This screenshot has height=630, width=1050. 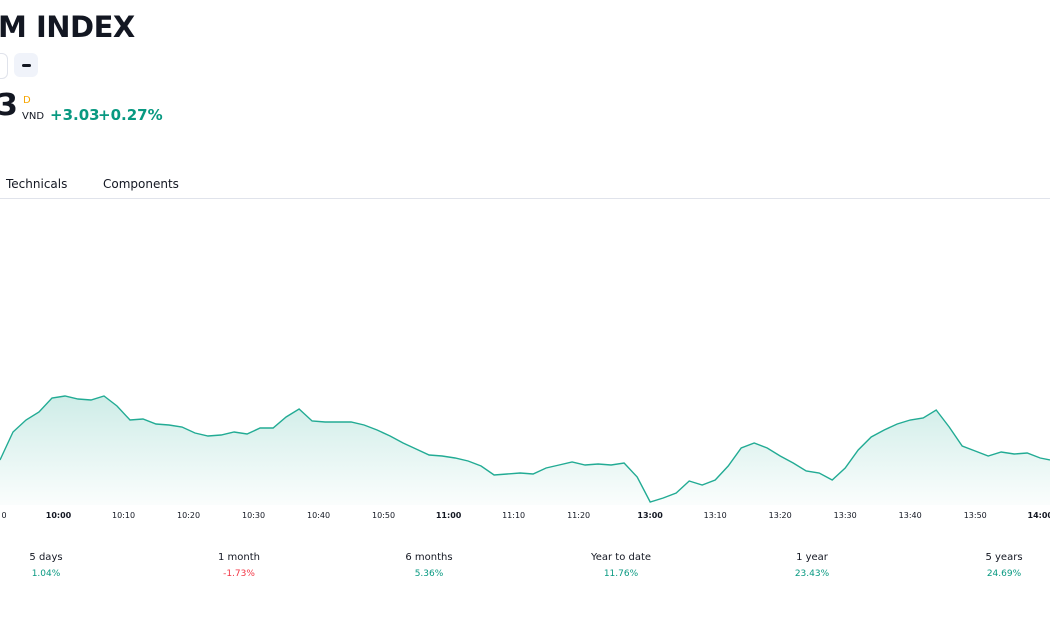 I want to click on price: 3, so click(x=9, y=105).